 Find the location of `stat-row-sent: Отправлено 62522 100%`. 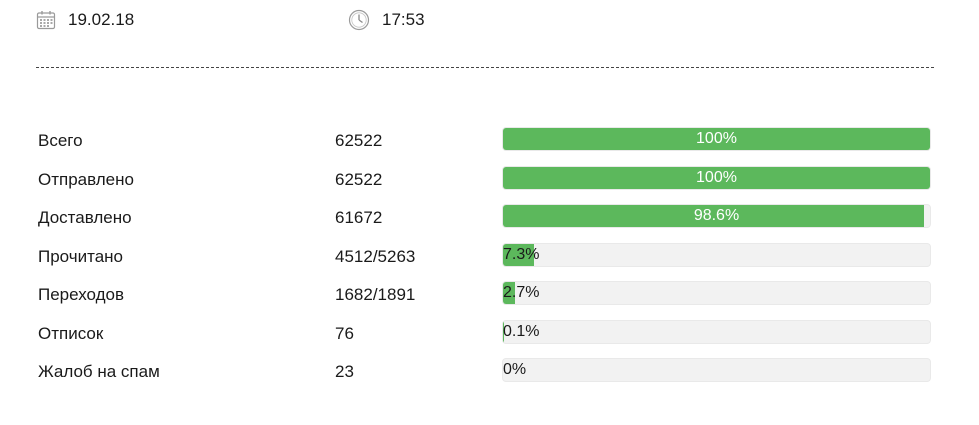

stat-row-sent: Отправлено 62522 100% is located at coordinates (484, 184).